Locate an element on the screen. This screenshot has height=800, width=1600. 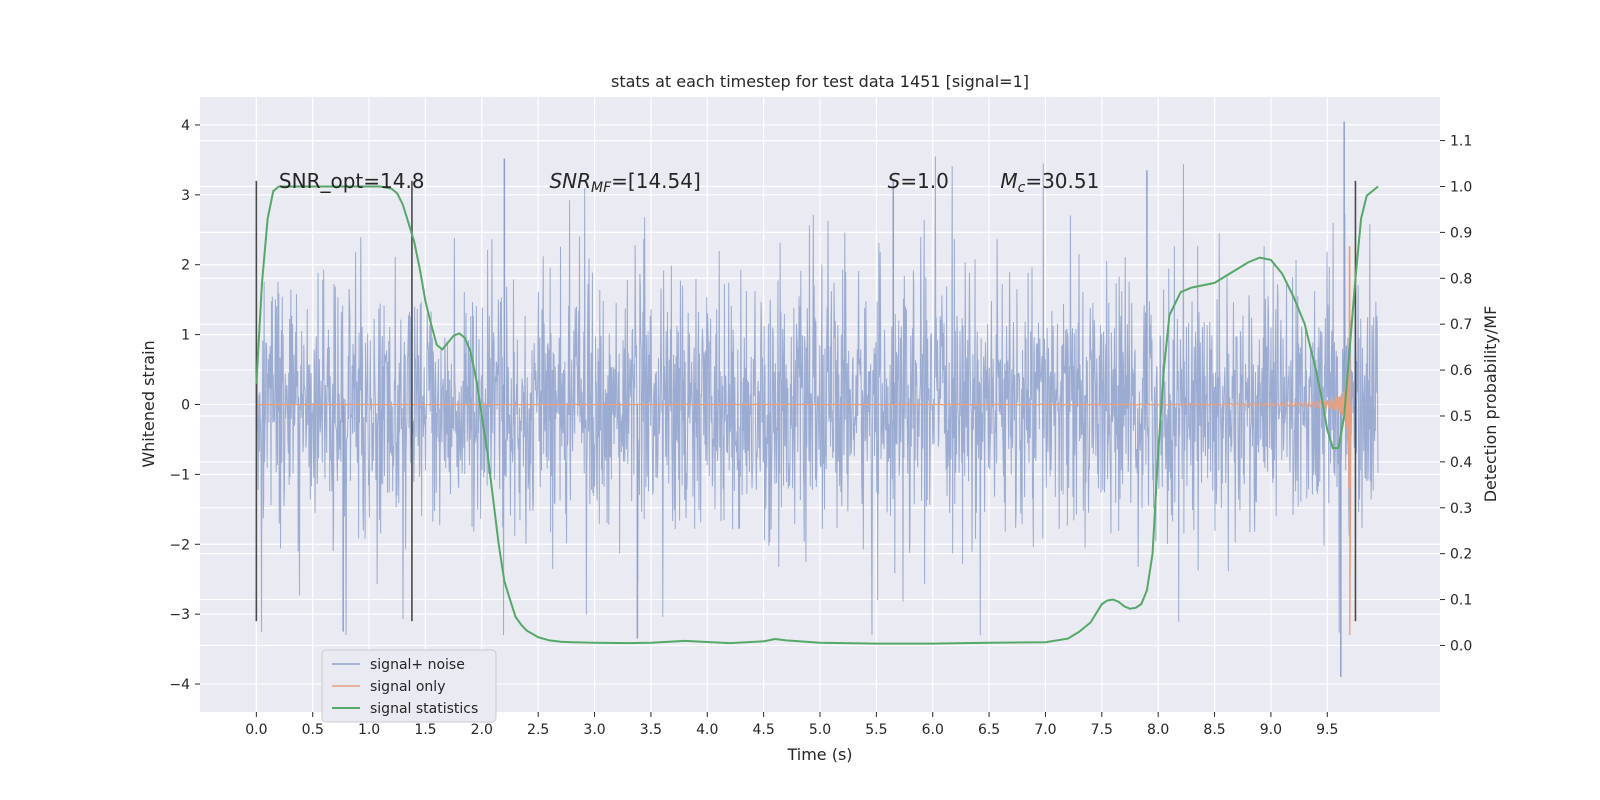
y2-tick-label-8: 0.8 is located at coordinates (1461, 279).